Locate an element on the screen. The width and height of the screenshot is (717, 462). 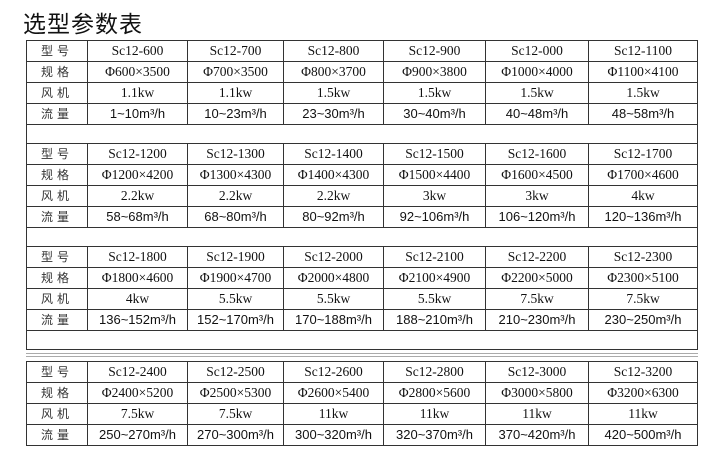
flow-cell: 106~120m³/h is located at coordinates (537, 217).